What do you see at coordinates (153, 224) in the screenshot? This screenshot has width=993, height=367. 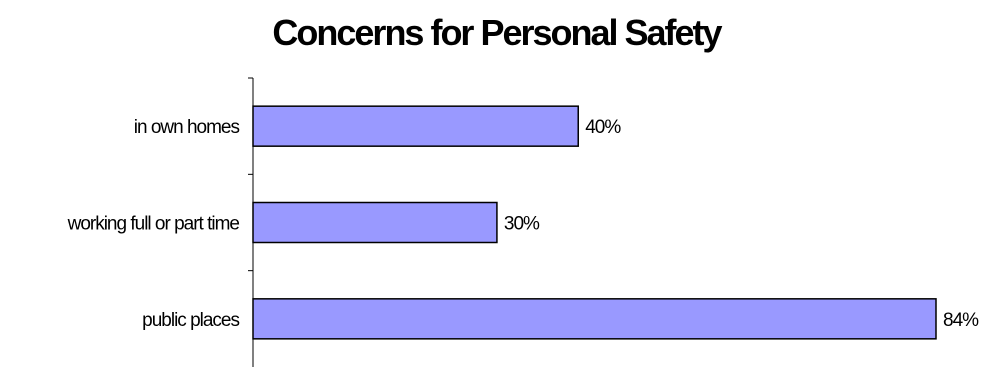 I see `category-label: working full or part time` at bounding box center [153, 224].